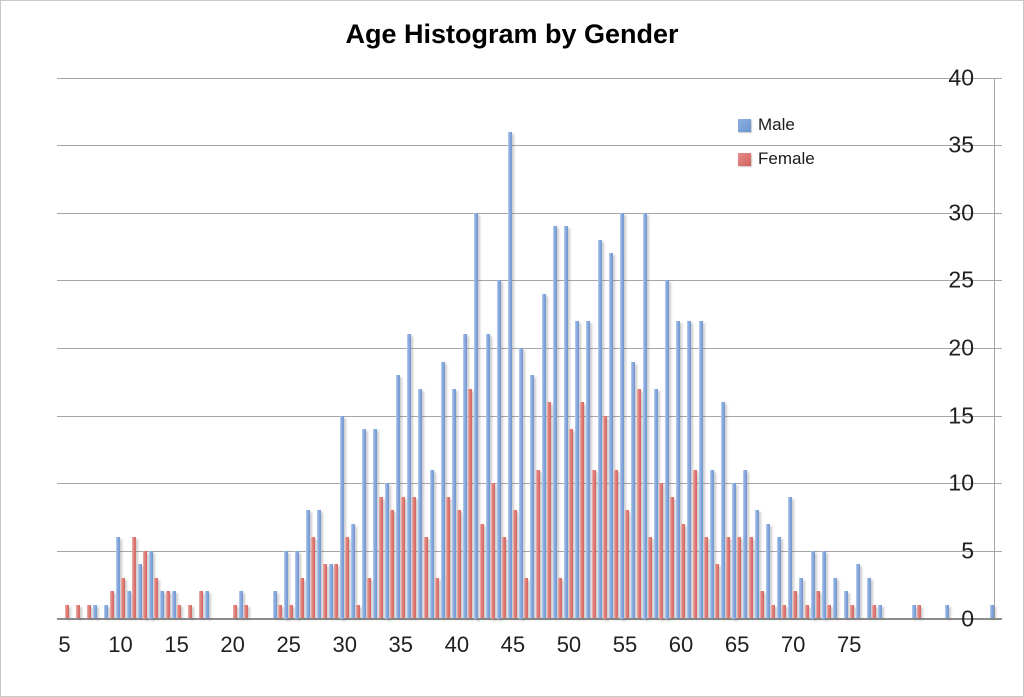  What do you see at coordinates (457, 644) in the screenshot?
I see `x-tick-label: 40` at bounding box center [457, 644].